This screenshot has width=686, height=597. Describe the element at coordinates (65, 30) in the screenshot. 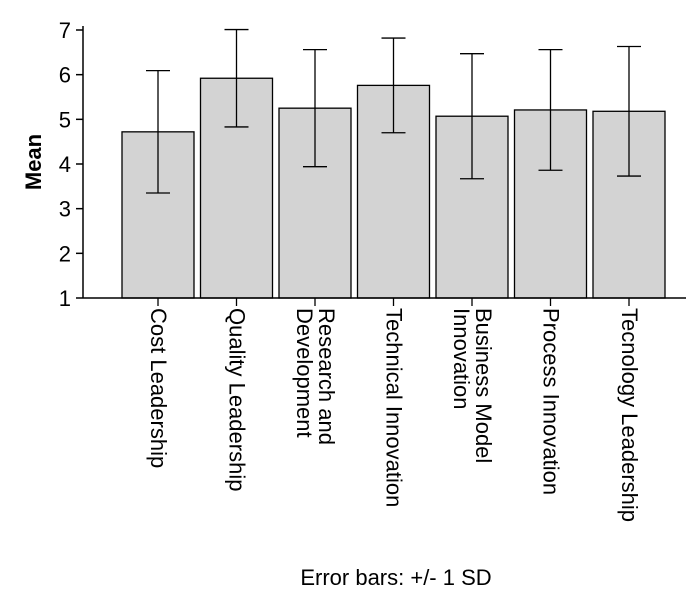

I see `y-tick-label: 7` at that location.